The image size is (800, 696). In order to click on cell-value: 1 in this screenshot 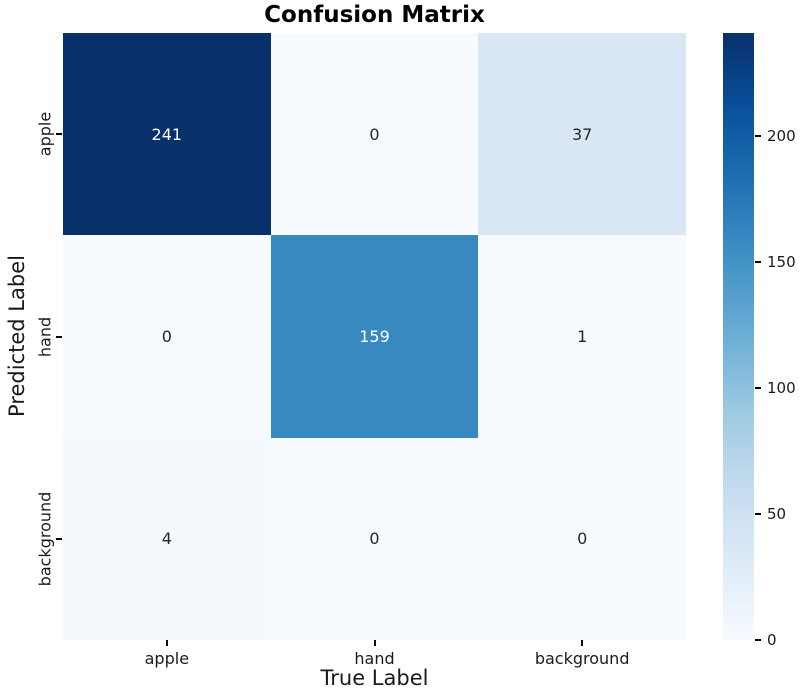, I will do `click(582, 336)`.